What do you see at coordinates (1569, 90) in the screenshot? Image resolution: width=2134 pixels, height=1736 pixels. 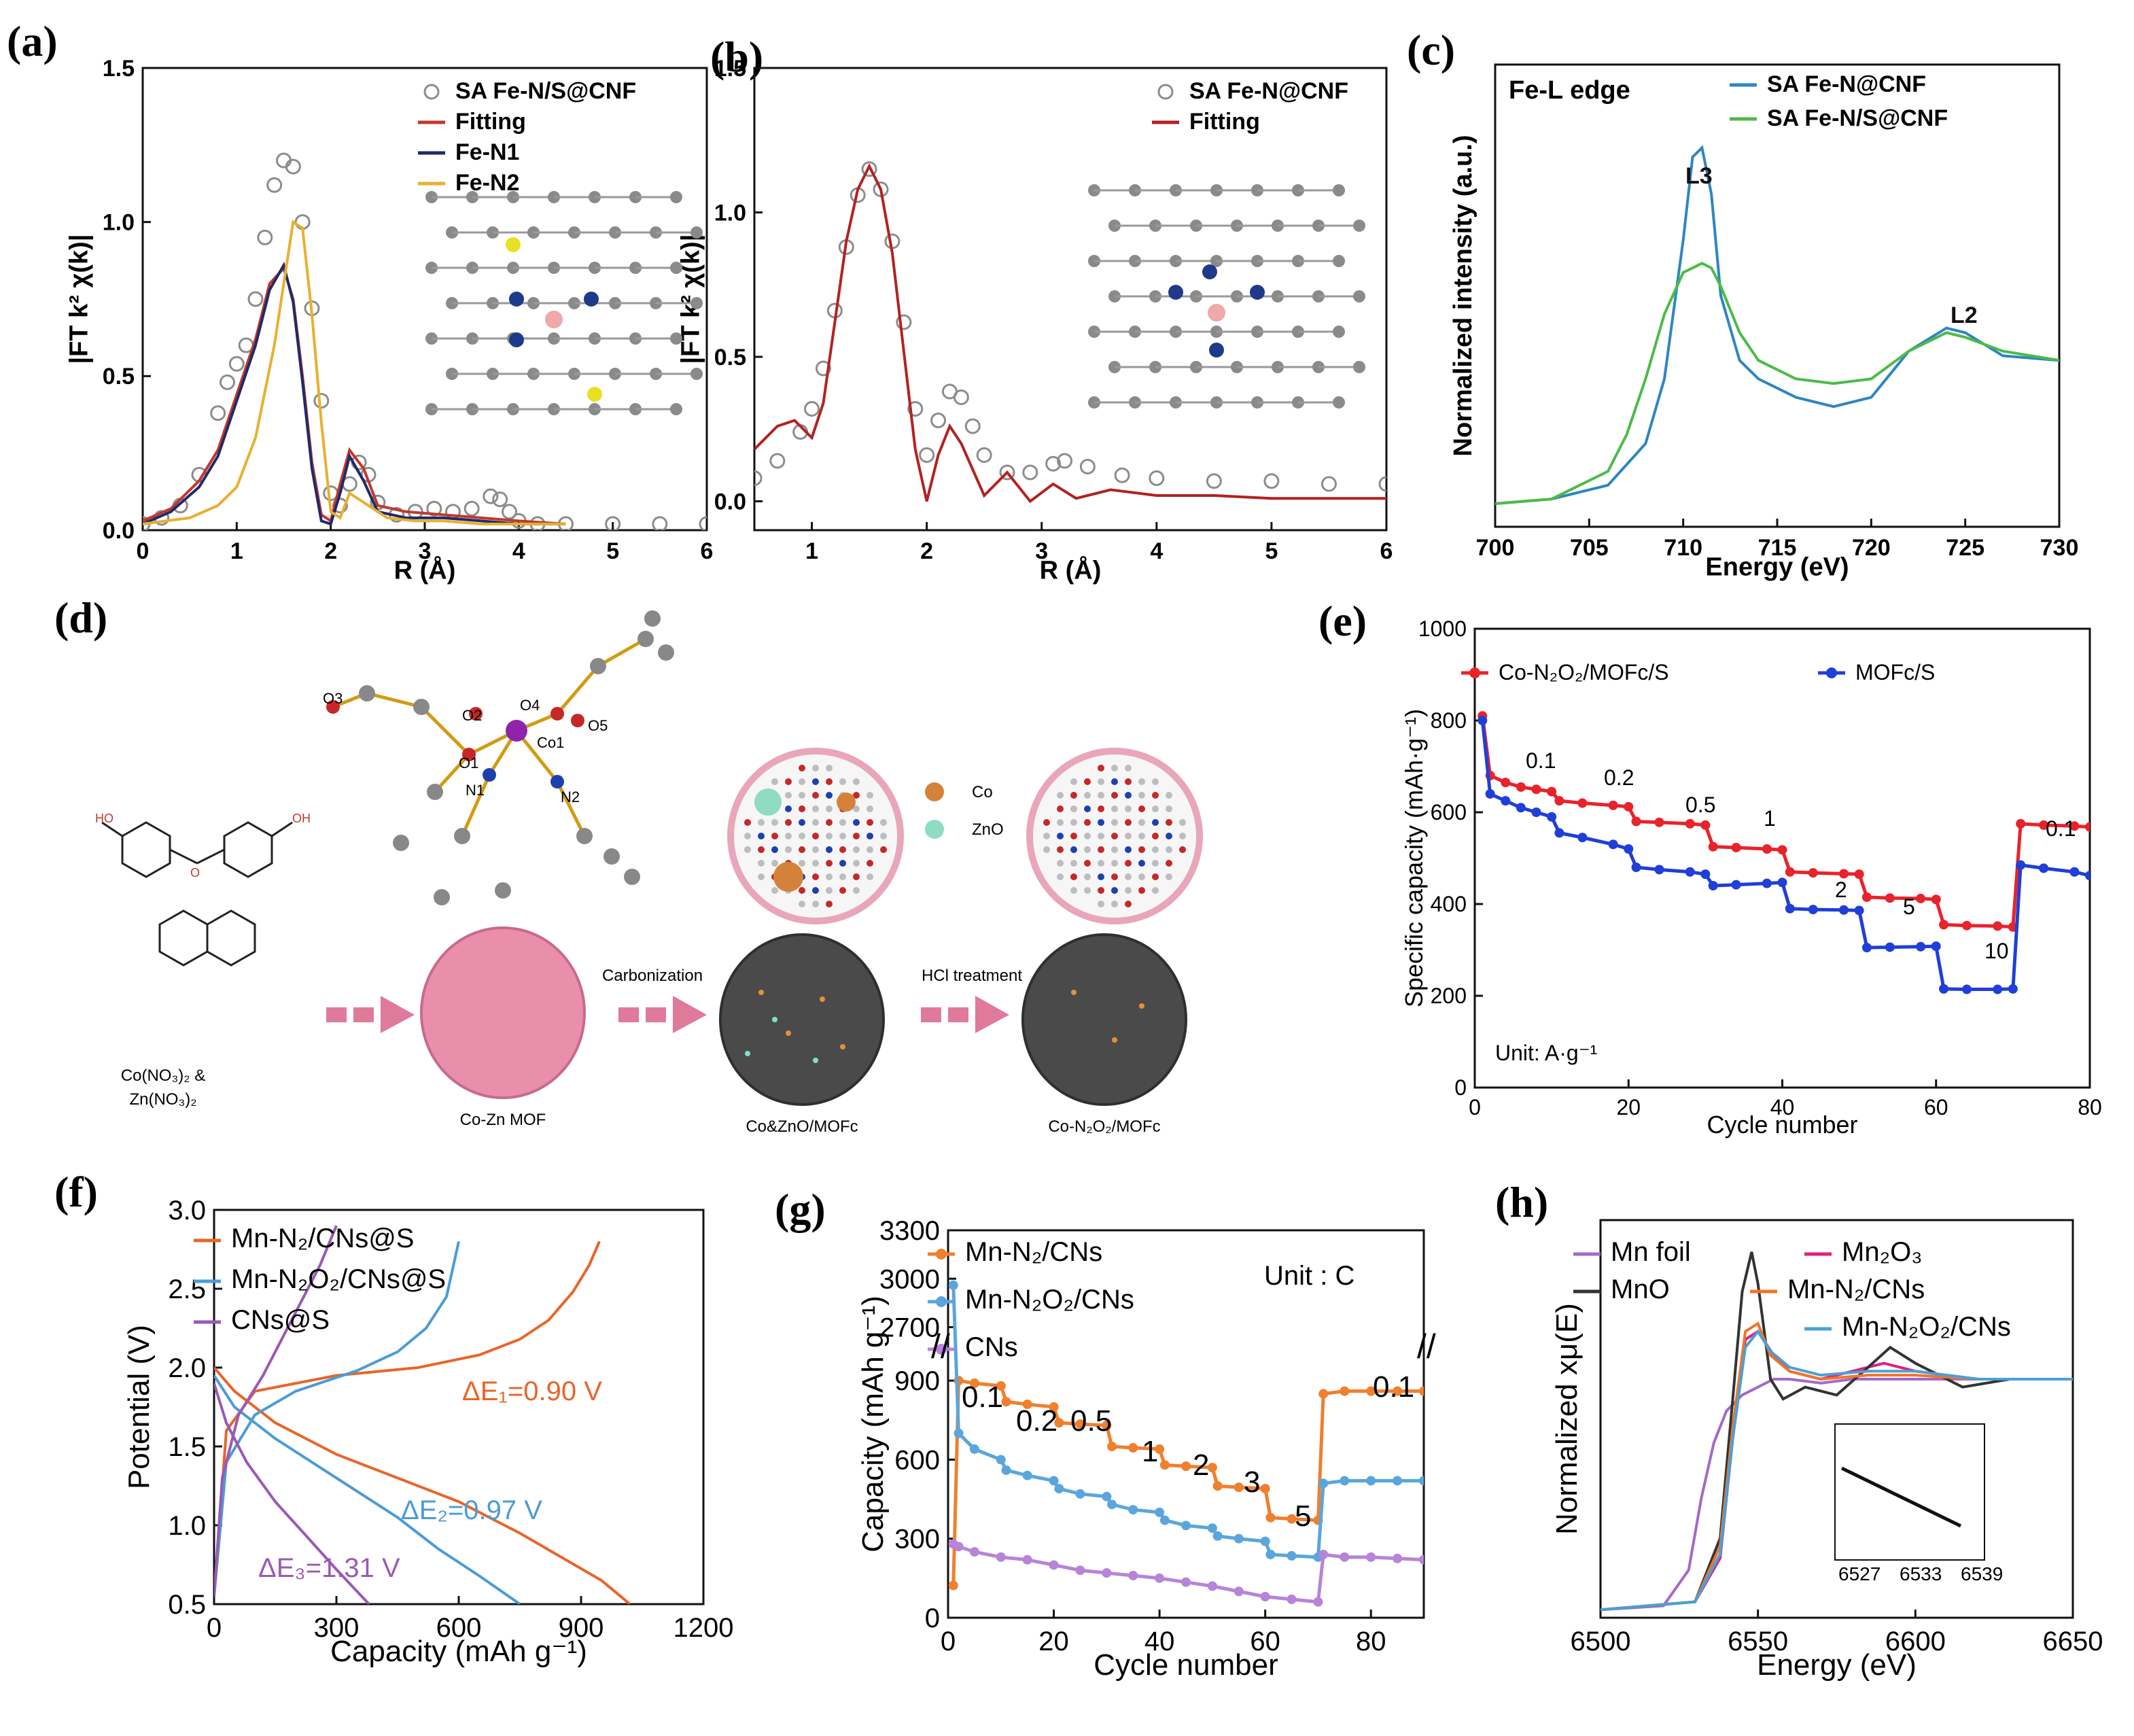 I see `chart-title: Fe-L edge` at bounding box center [1569, 90].